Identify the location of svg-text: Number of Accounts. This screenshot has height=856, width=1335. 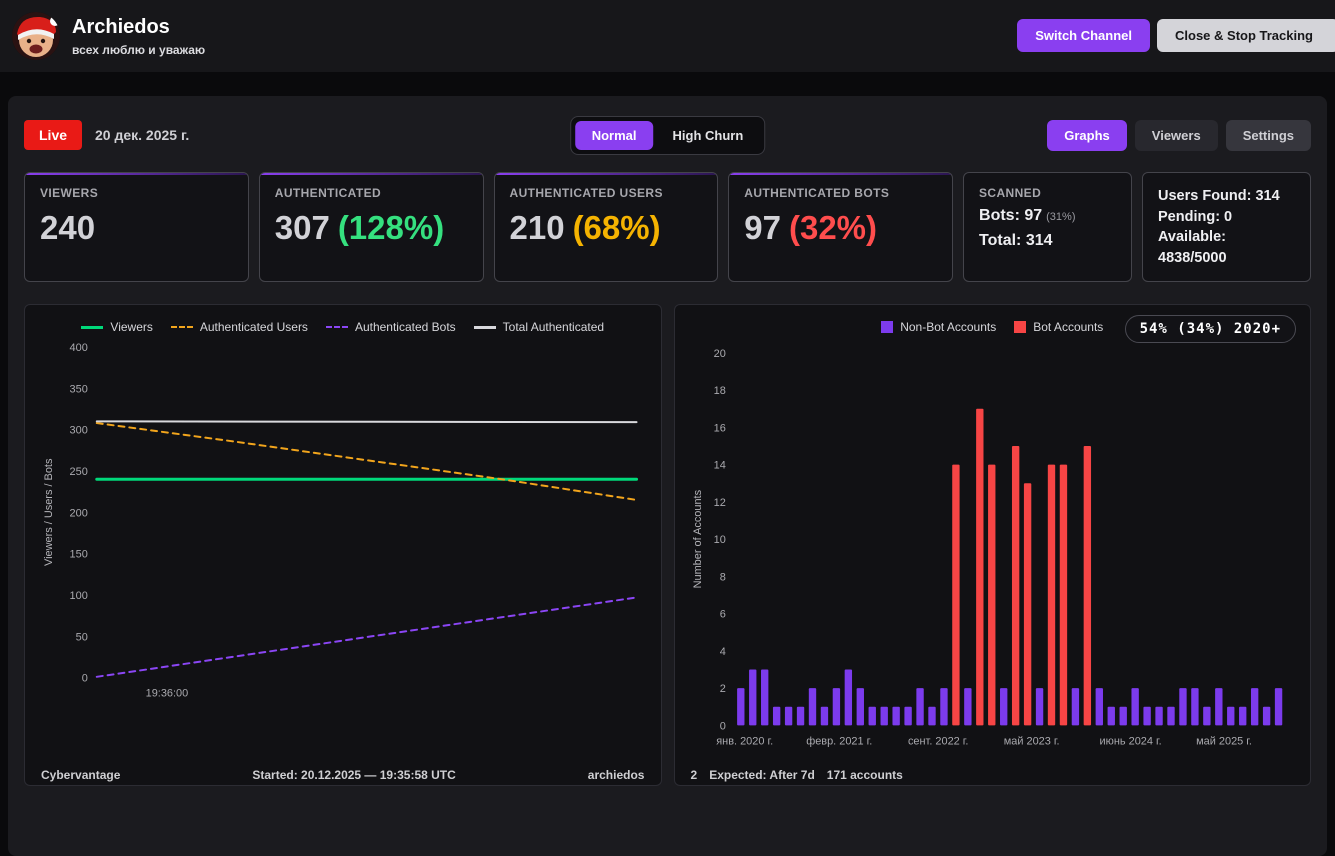
(697, 539).